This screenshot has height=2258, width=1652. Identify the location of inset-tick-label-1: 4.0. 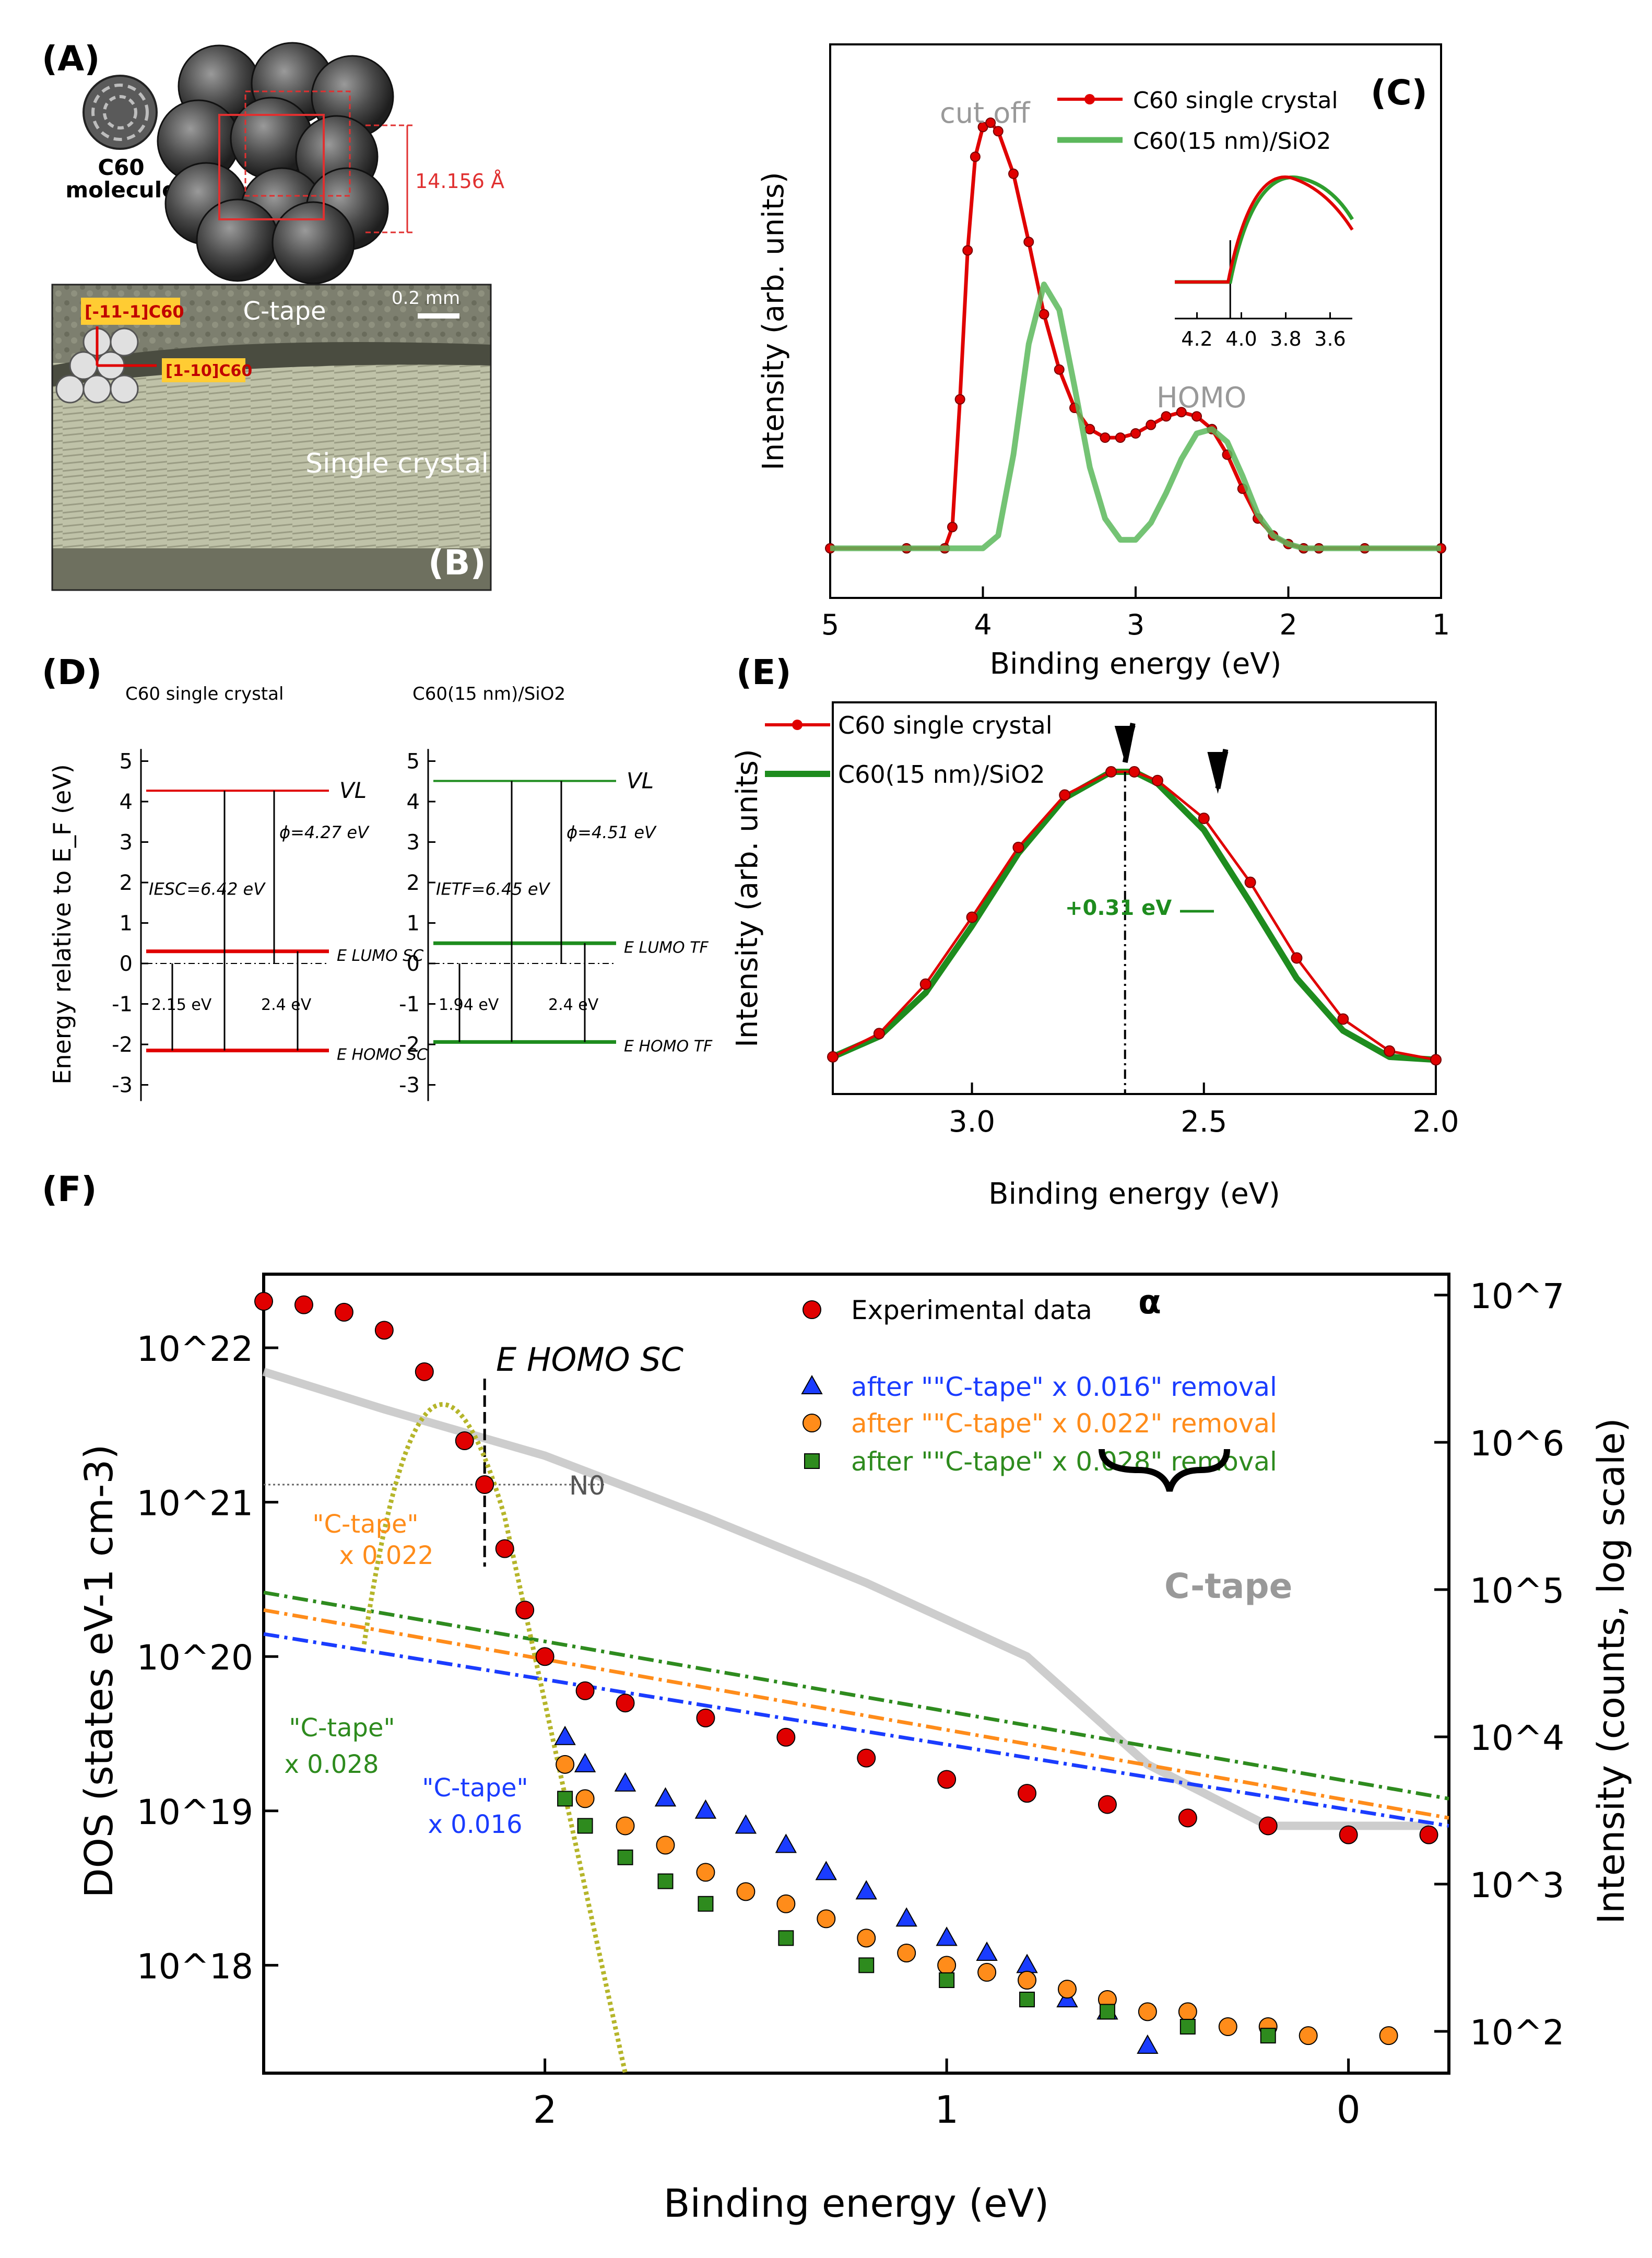
(1241, 338).